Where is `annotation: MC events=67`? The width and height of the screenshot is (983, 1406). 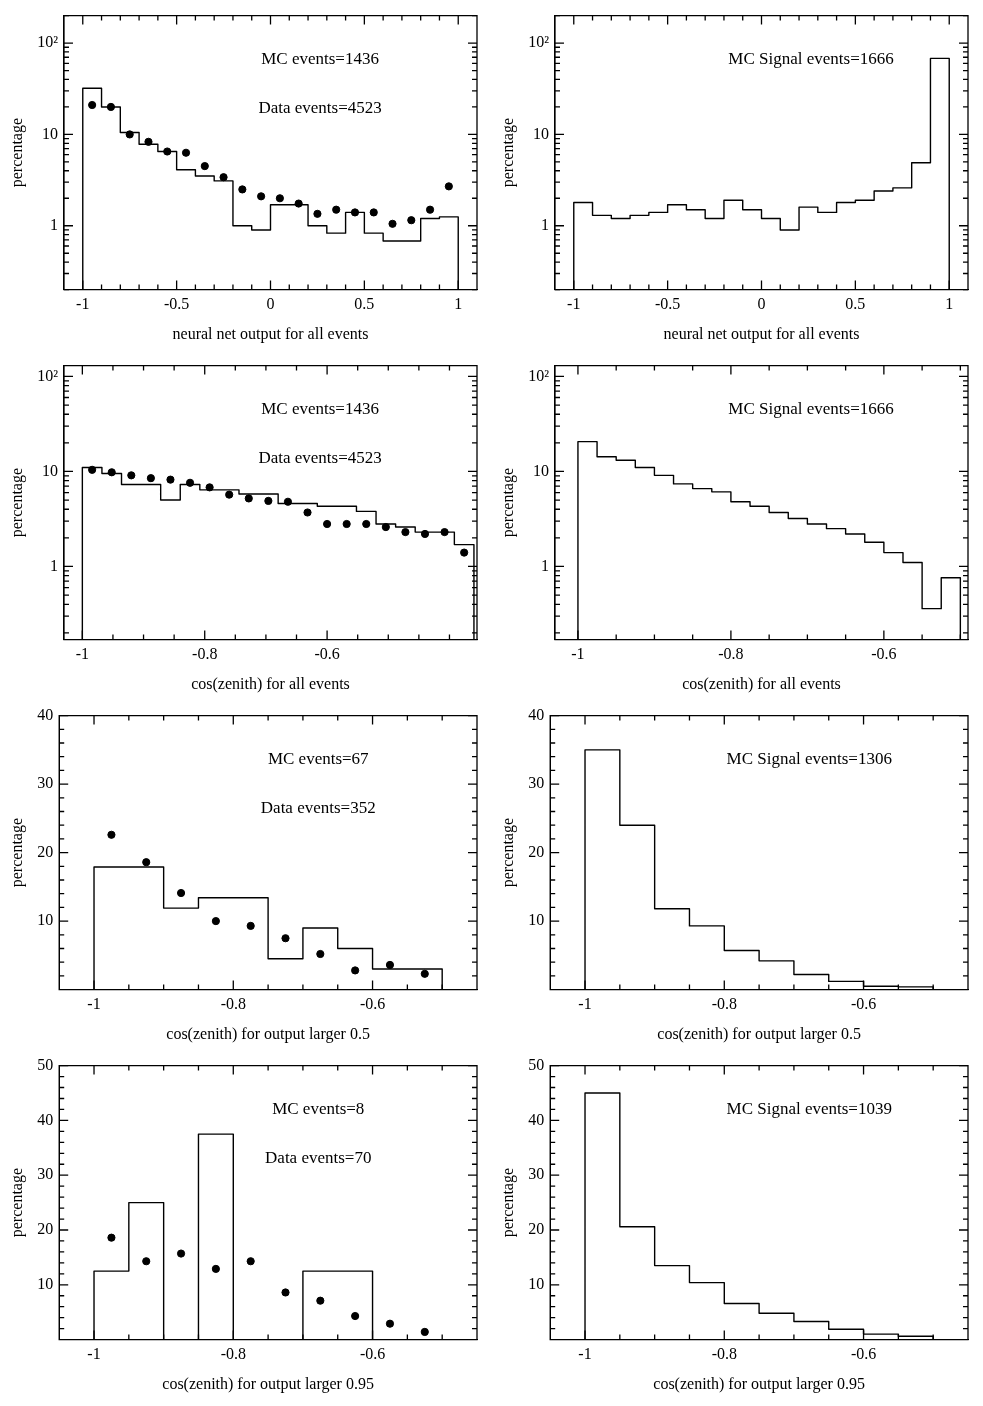 annotation: MC events=67 is located at coordinates (318, 758).